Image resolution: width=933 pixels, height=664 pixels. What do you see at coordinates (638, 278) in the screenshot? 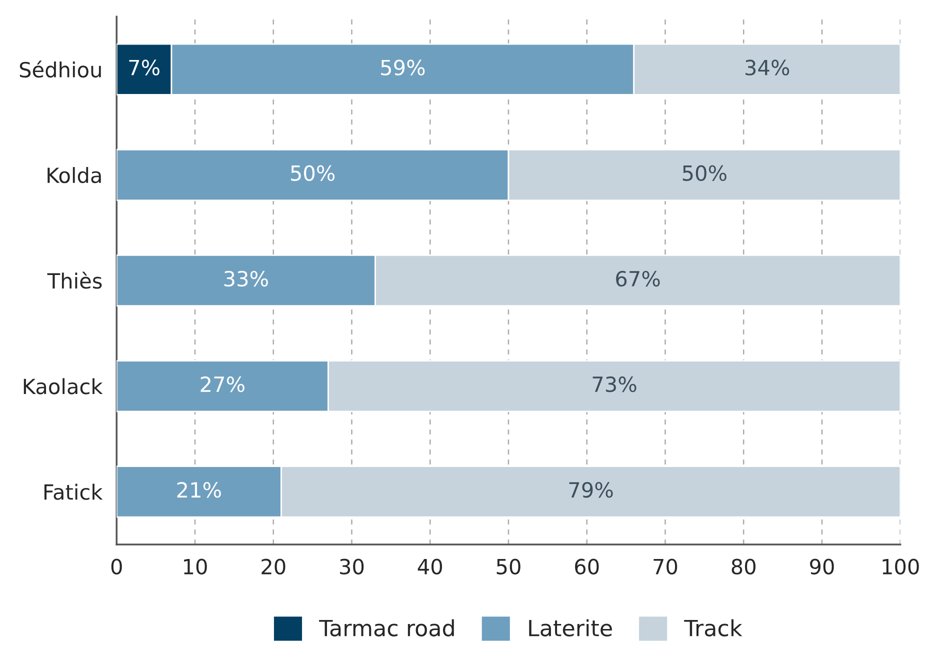
I see `data-label: 67%` at bounding box center [638, 278].